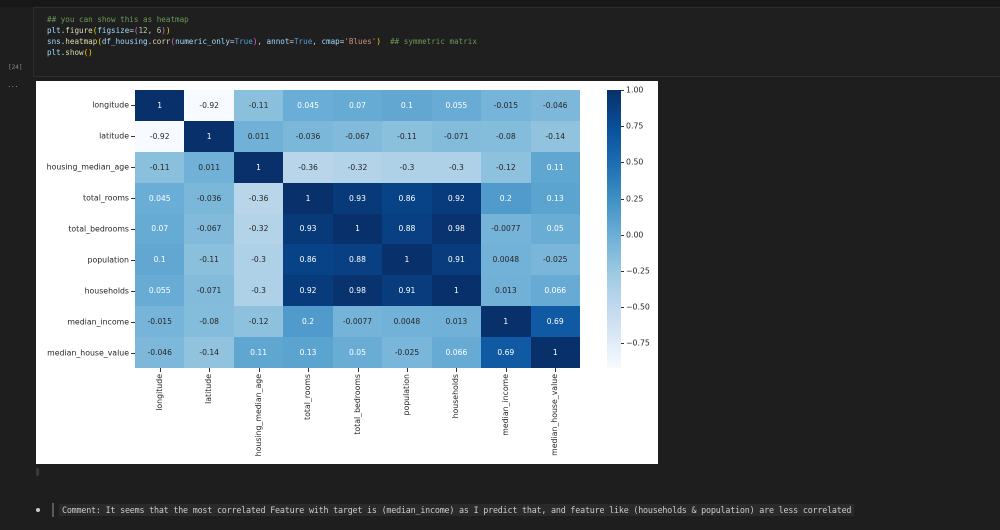 The height and width of the screenshot is (530, 1000). I want to click on heatmap-cell: 0.045, so click(160, 198).